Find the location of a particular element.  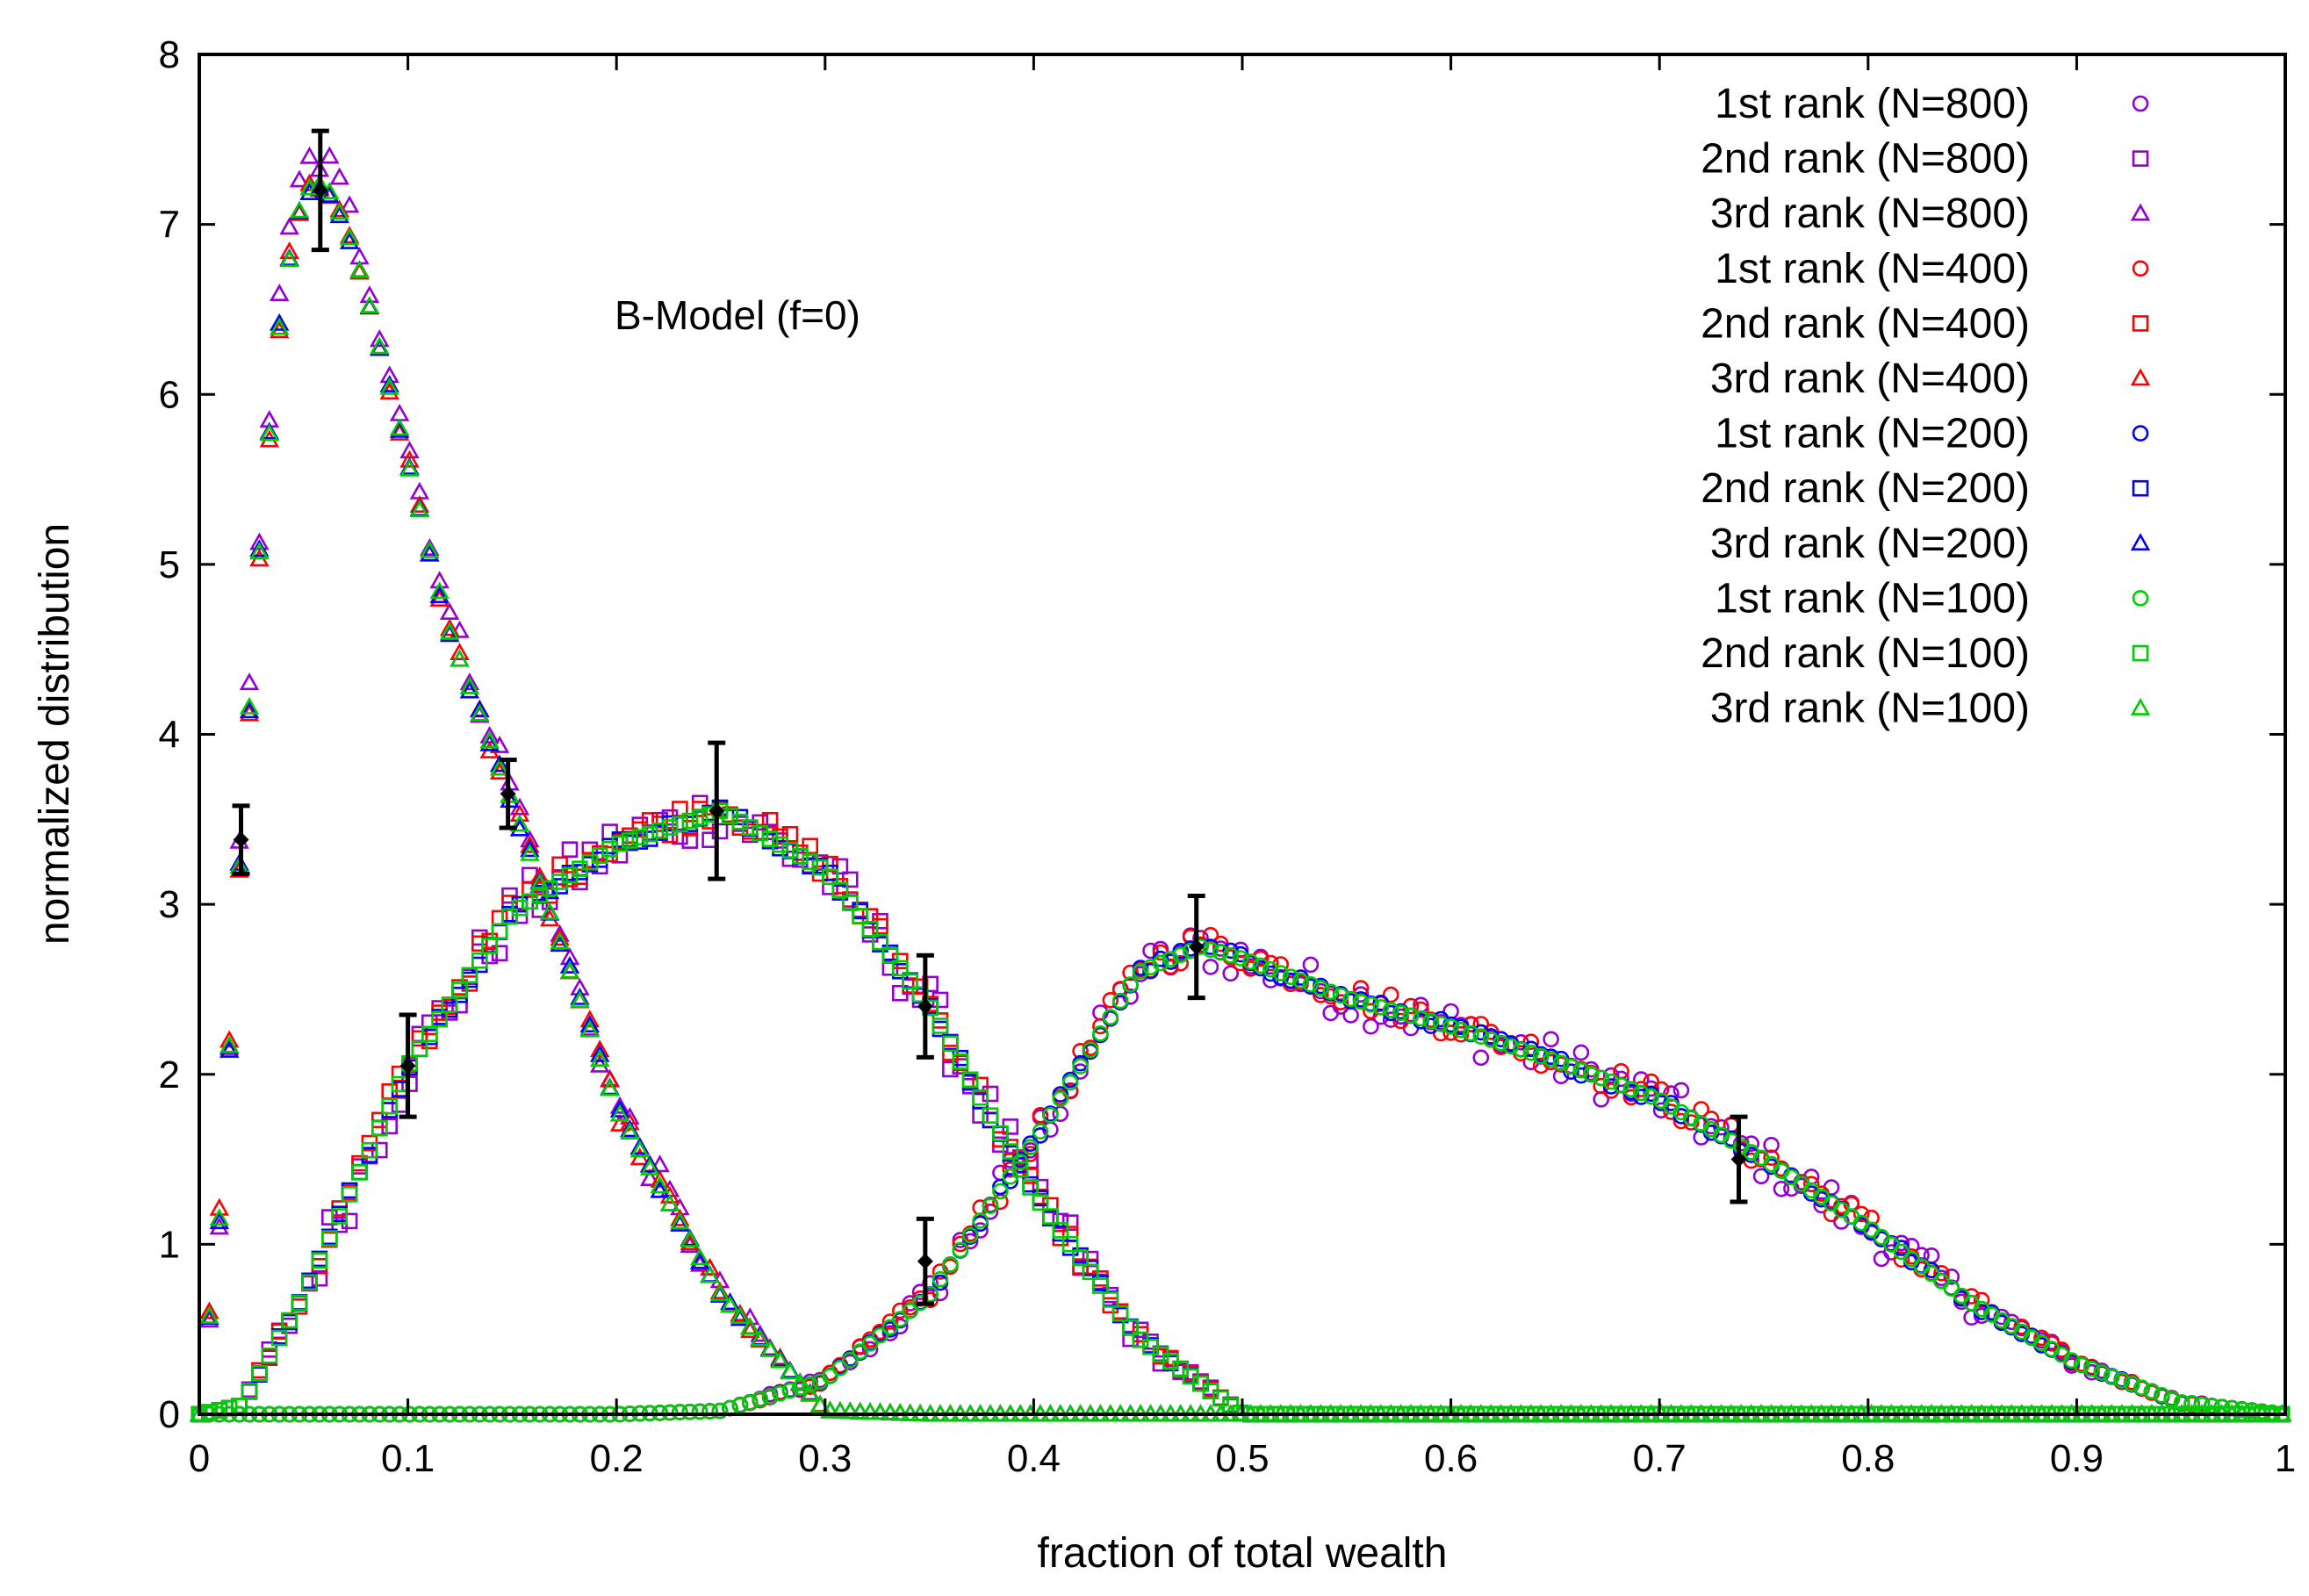

legend-marker-circle is located at coordinates (2141, 268).